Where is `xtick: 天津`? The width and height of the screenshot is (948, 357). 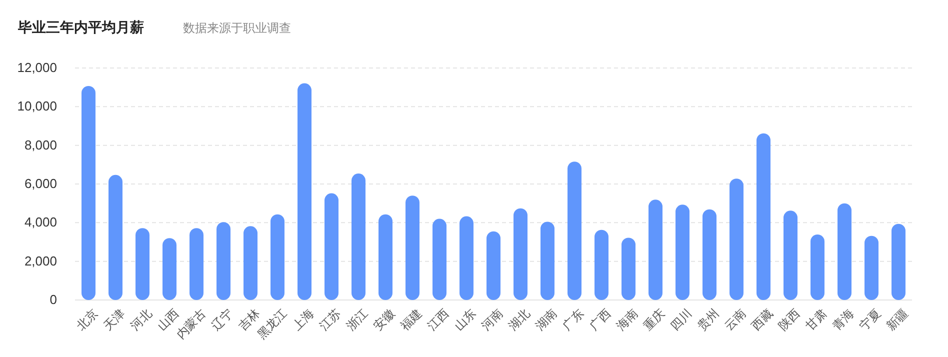
xtick: 天津 is located at coordinates (114, 320).